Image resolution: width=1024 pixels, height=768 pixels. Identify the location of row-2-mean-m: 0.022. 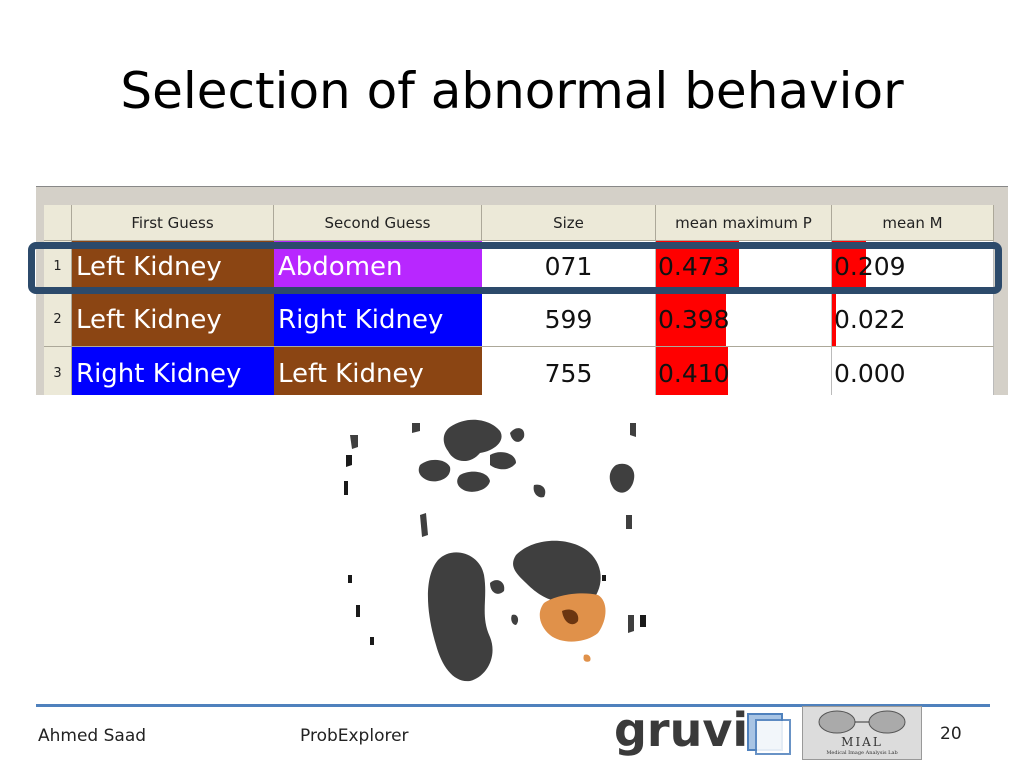
(913, 320).